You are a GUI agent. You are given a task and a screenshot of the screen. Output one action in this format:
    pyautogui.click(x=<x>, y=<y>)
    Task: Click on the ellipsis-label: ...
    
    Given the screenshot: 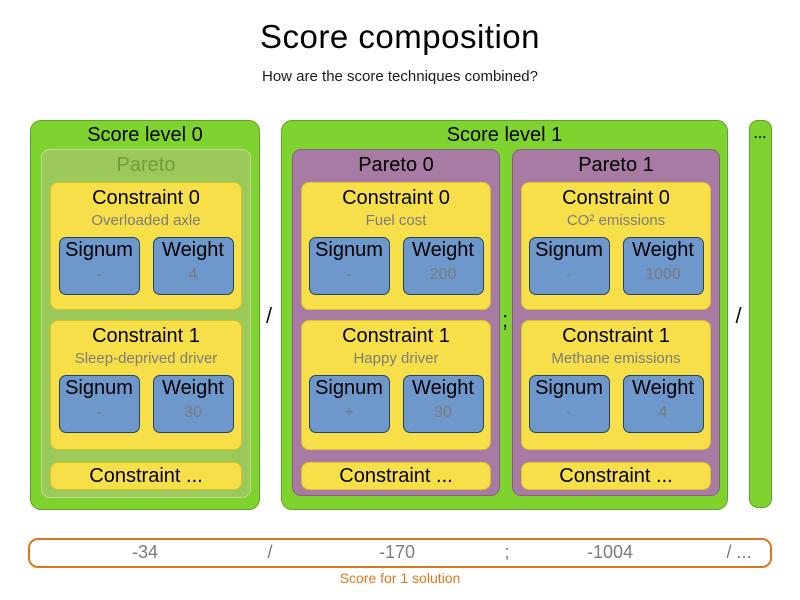 What is the action you would take?
    pyautogui.click(x=760, y=134)
    